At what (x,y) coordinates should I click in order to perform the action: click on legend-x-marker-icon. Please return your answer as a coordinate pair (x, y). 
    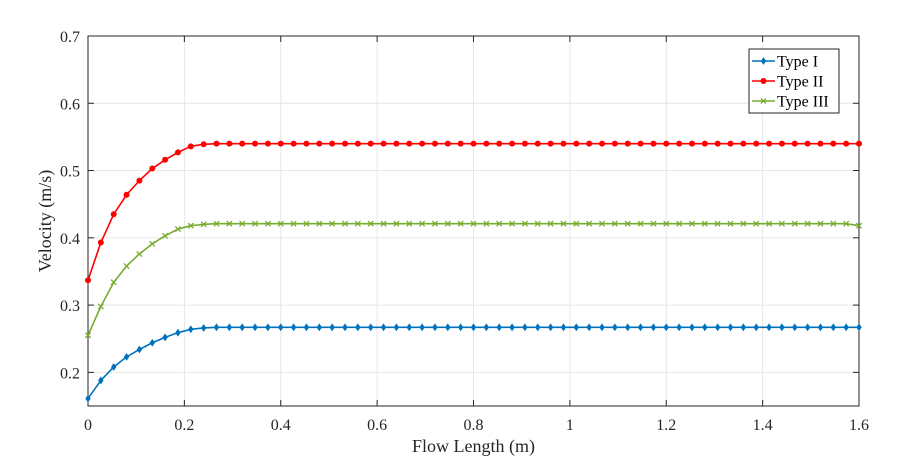
    Looking at the image, I should click on (763, 101).